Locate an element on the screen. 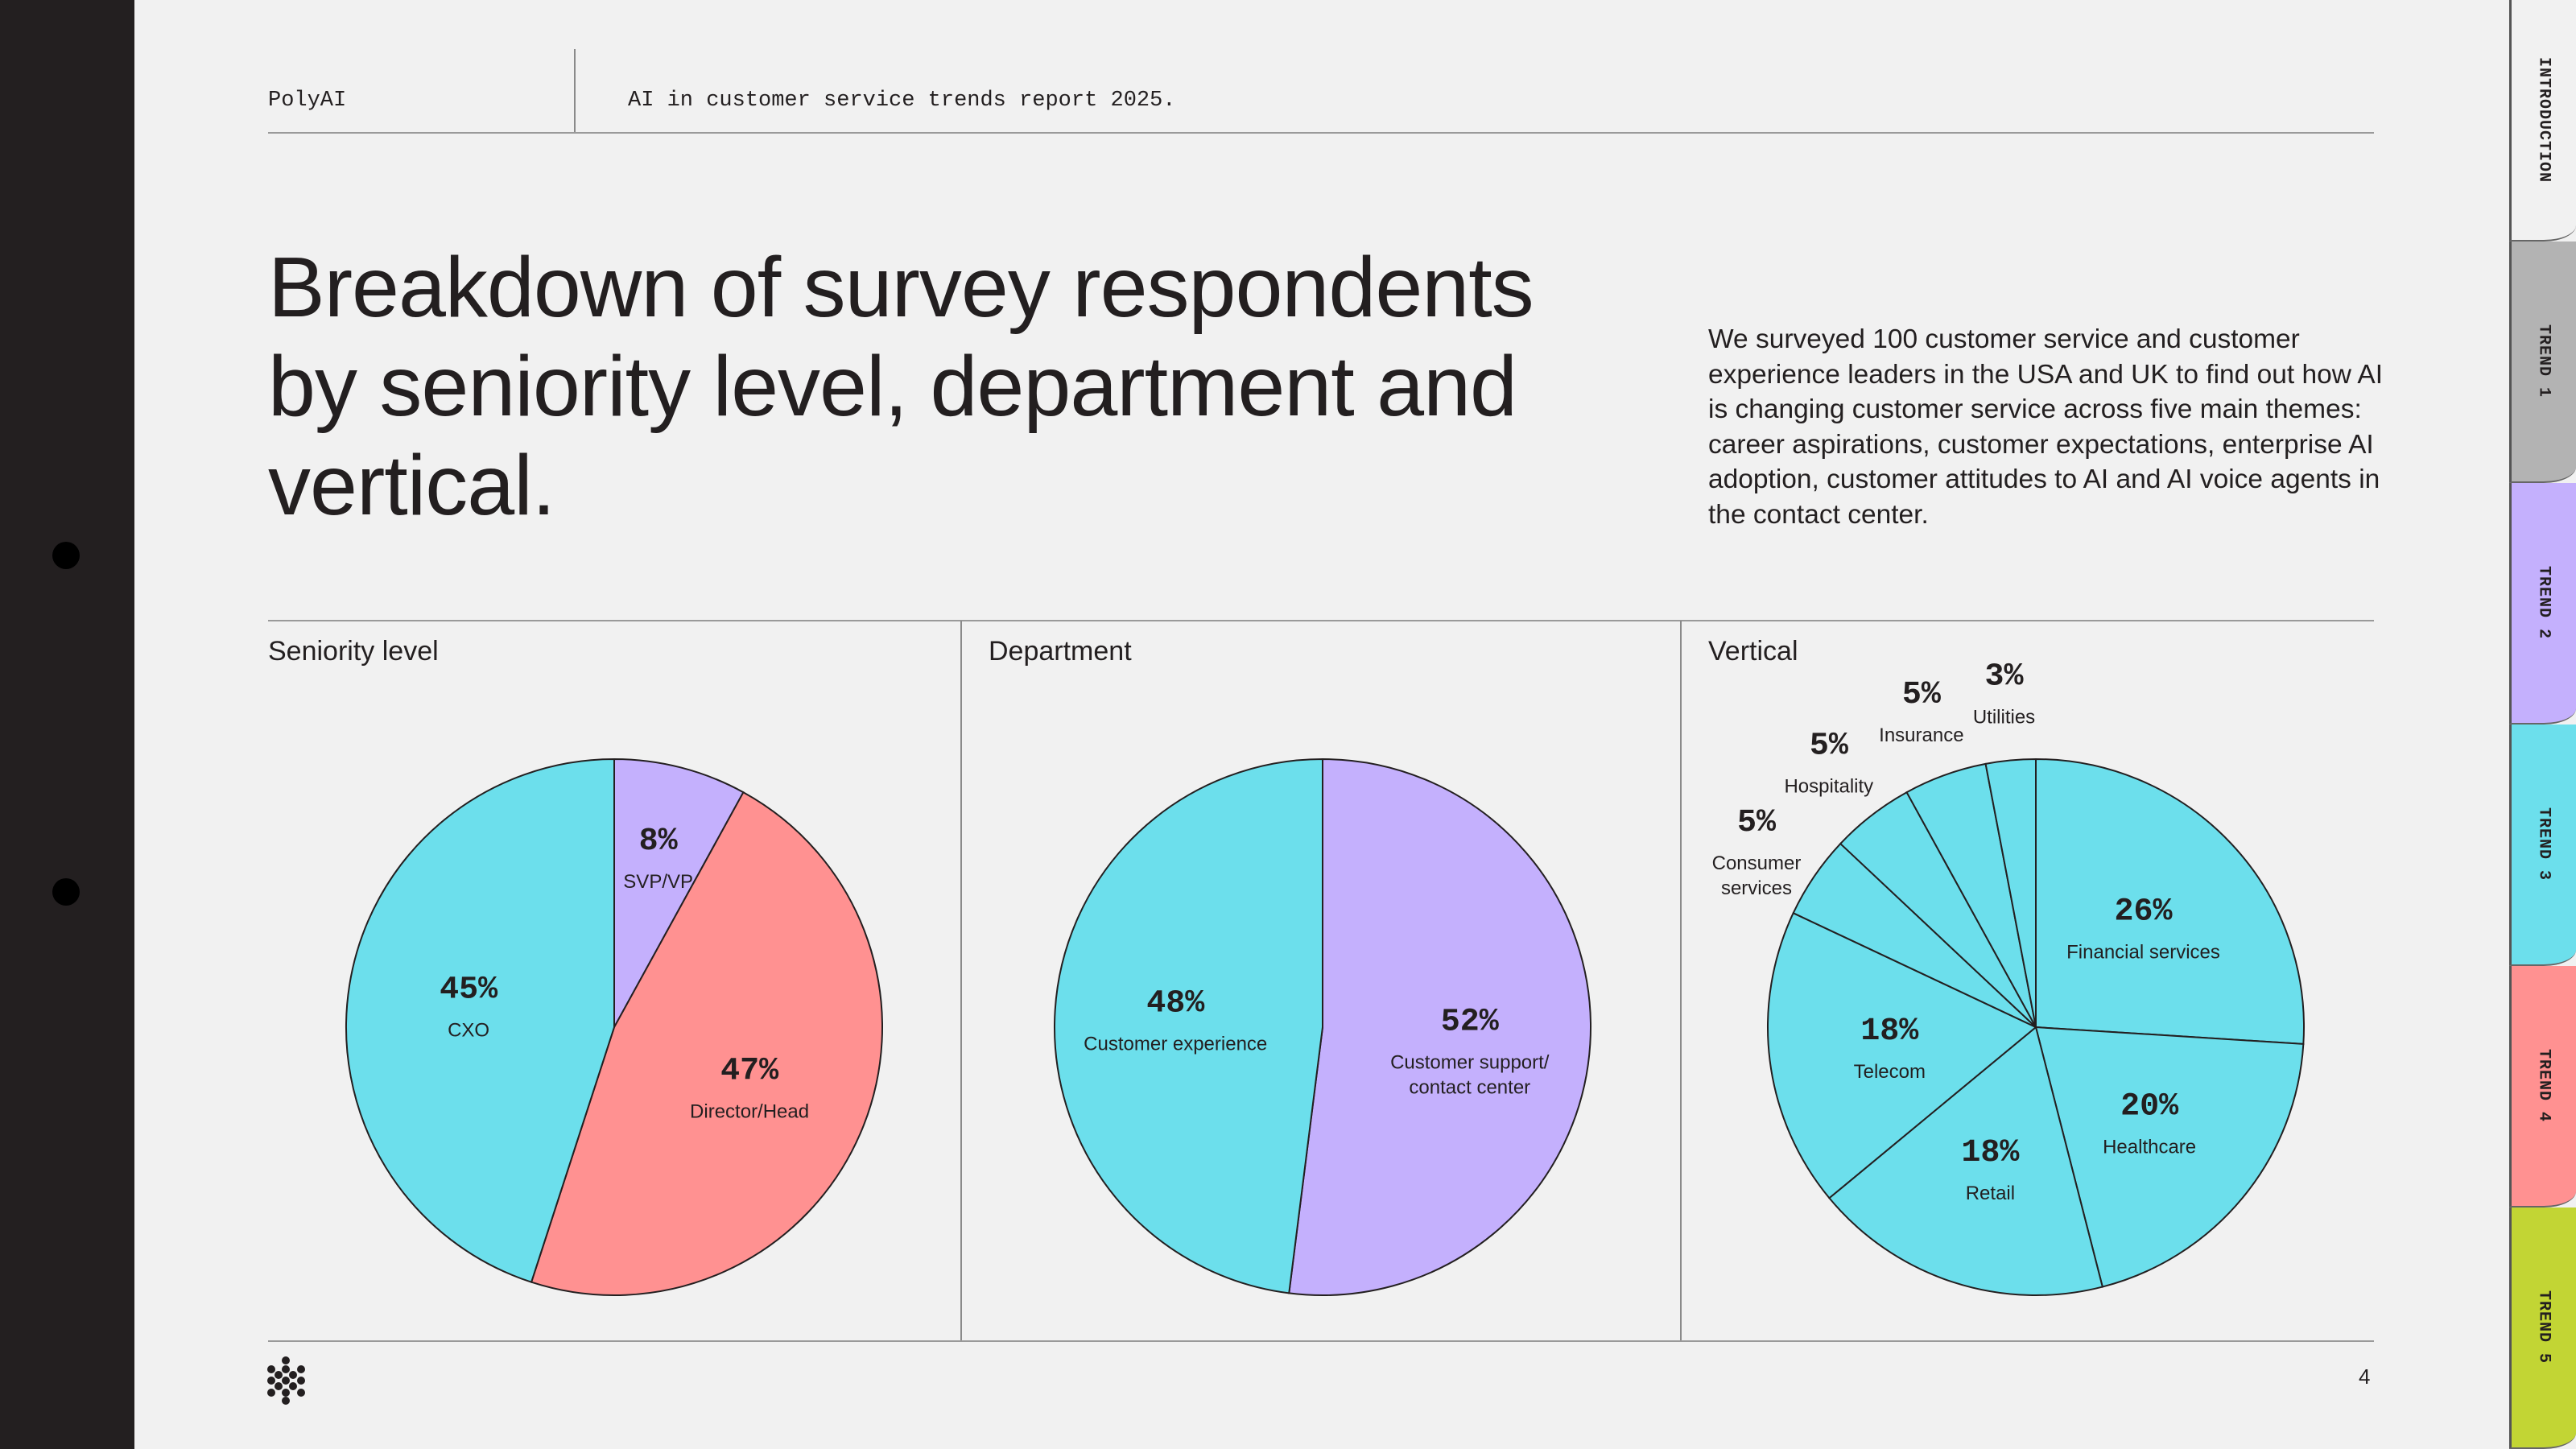 The width and height of the screenshot is (2576, 1449). slice-category-label: Customer support/contact center is located at coordinates (1470, 1075).